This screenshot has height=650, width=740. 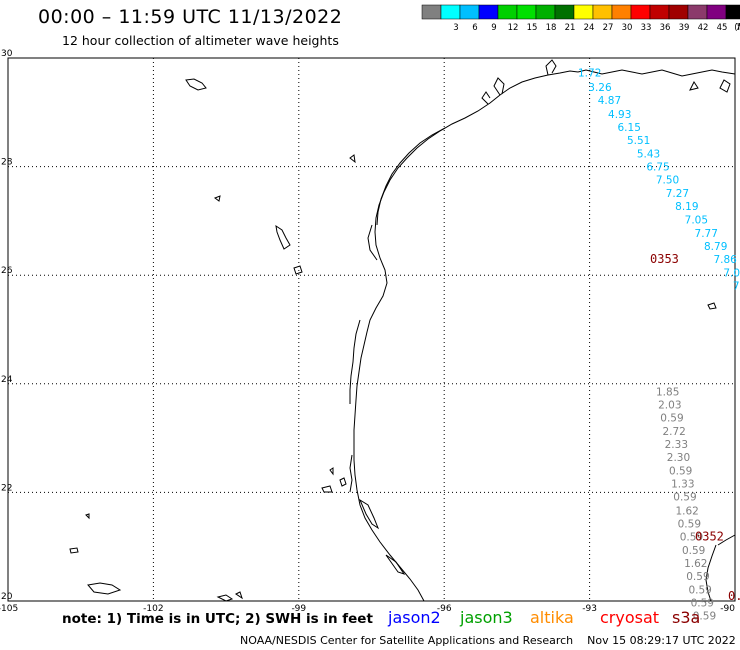 I want to click on colorbar-label: 9, so click(x=493, y=28).